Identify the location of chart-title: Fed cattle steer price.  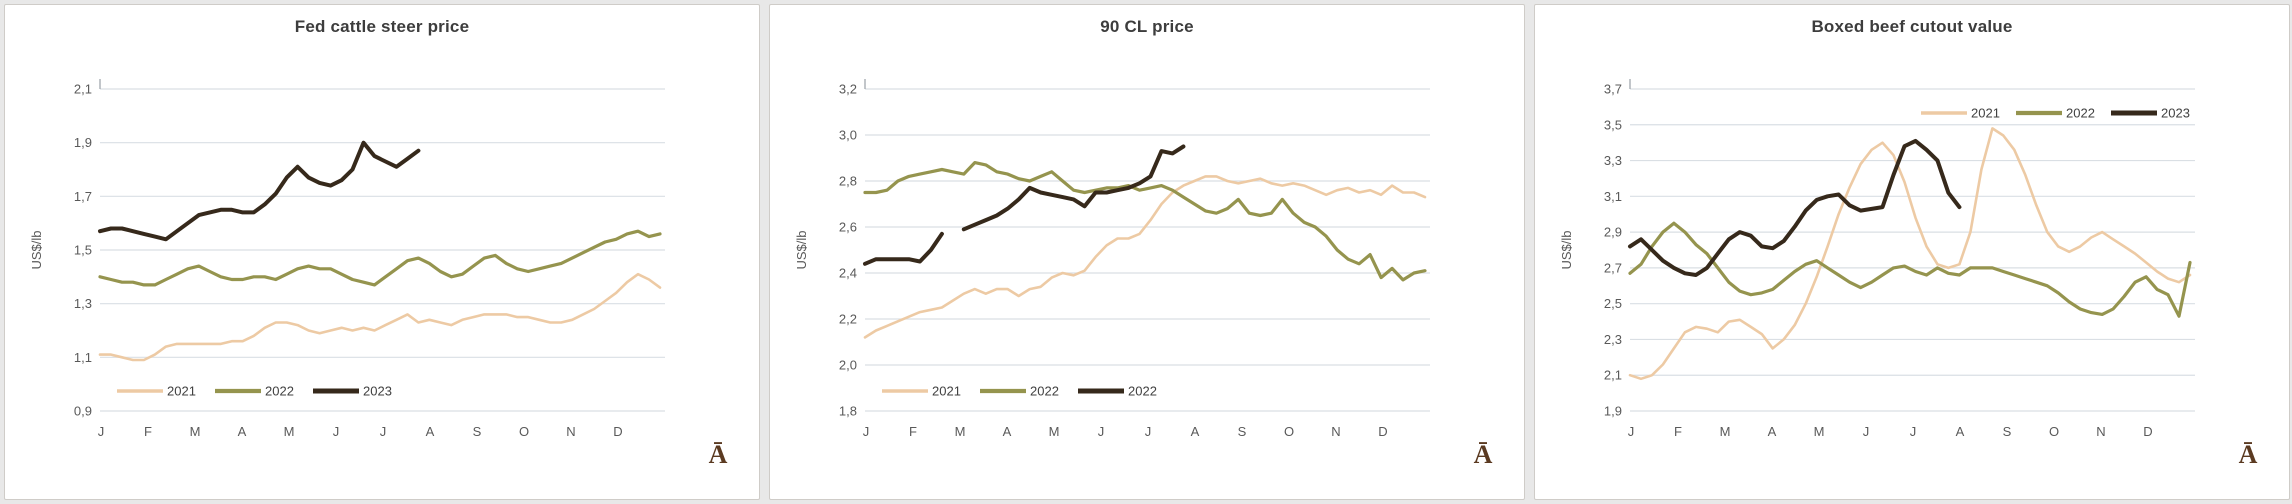
(382, 26).